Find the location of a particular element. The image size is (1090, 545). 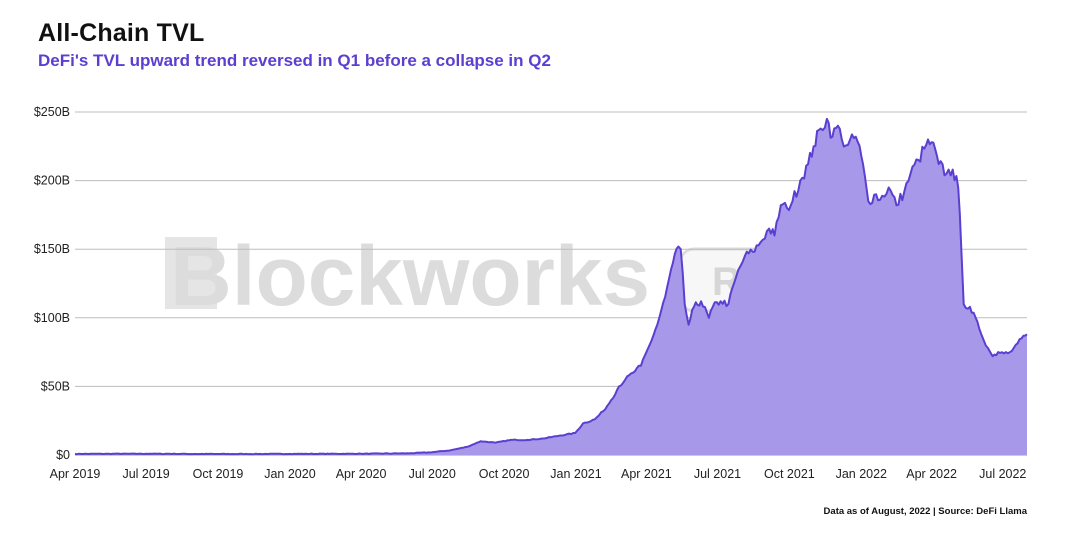

x-tick-label: Apr 2019 is located at coordinates (75, 474).